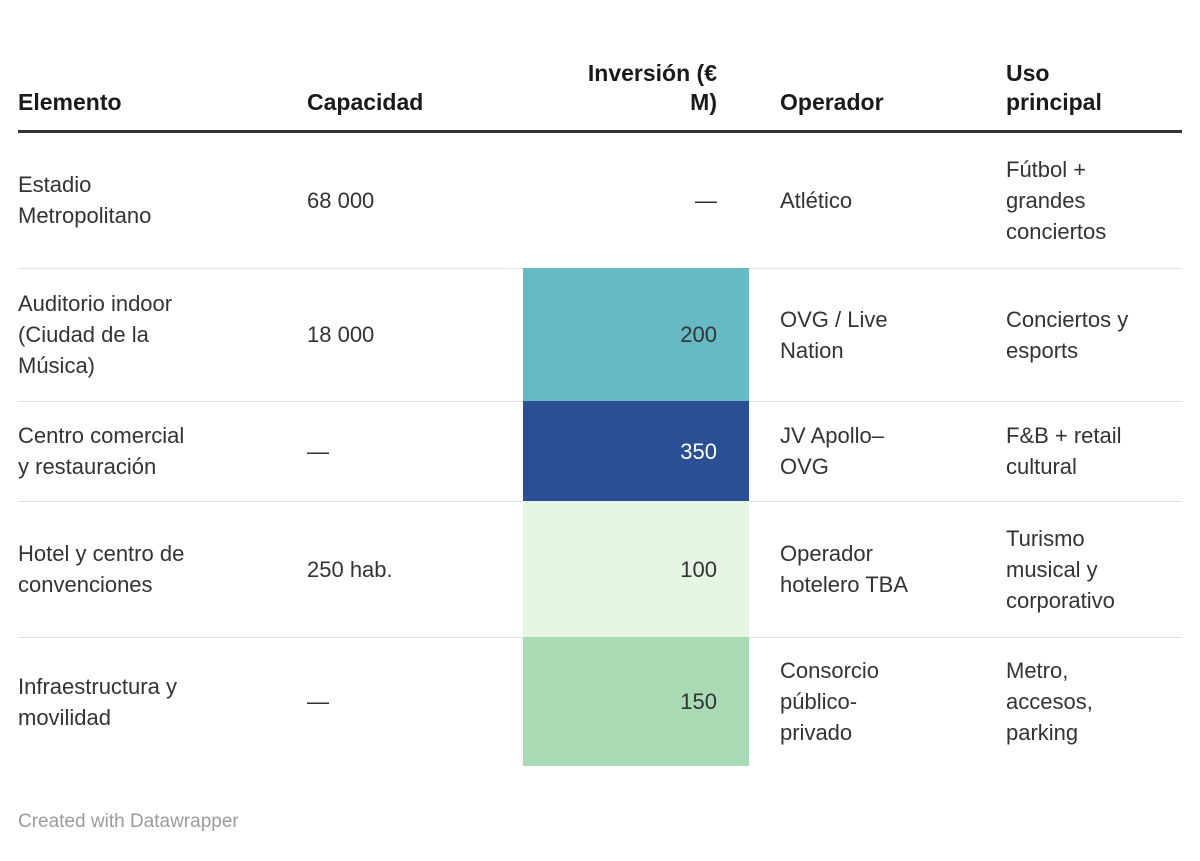 The height and width of the screenshot is (861, 1200). Describe the element at coordinates (636, 701) in the screenshot. I see `cell-inversion-heatmap: 150` at that location.